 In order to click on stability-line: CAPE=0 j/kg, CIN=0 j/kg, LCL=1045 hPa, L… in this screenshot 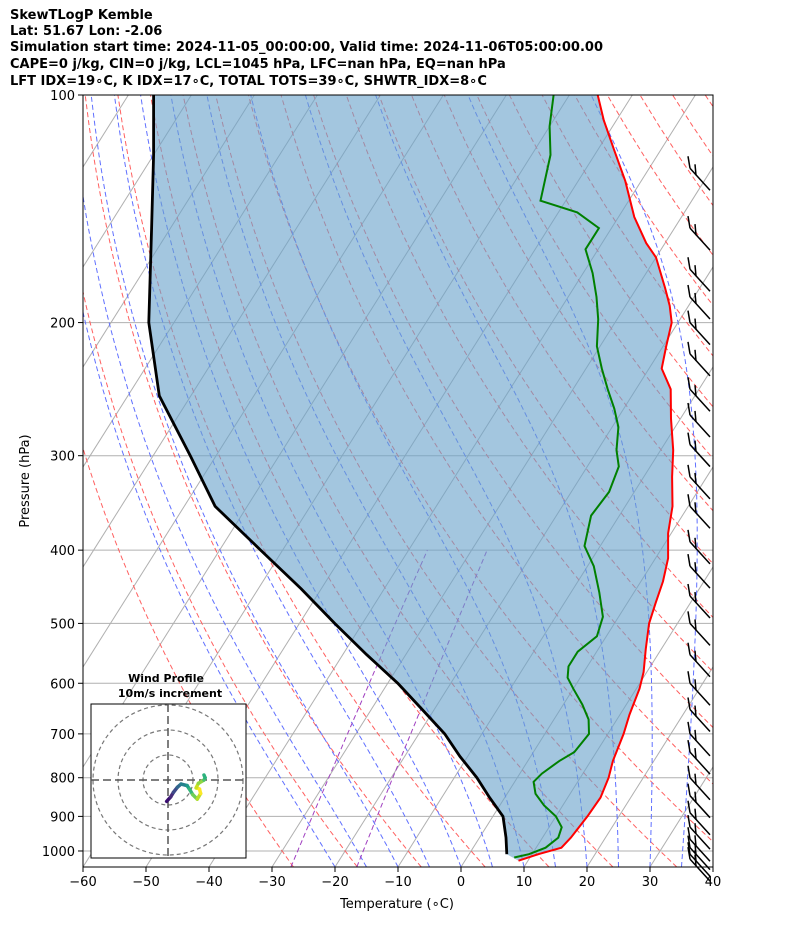, I will do `click(258, 64)`.